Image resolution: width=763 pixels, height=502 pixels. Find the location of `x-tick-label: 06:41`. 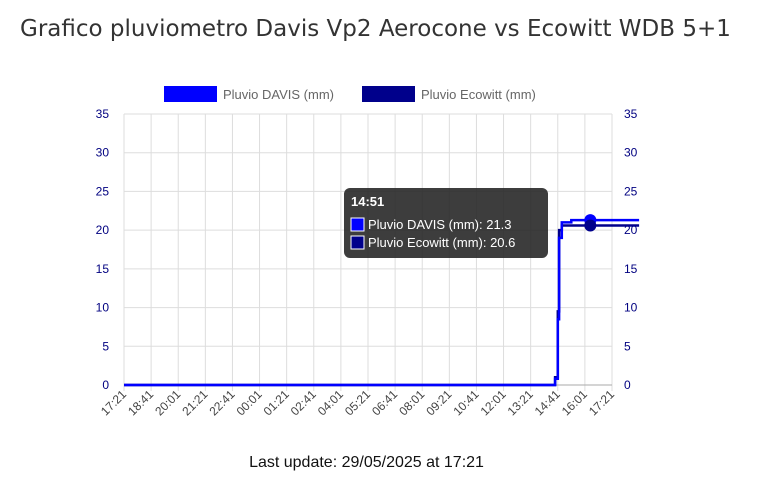

x-tick-label: 06:41 is located at coordinates (384, 402).